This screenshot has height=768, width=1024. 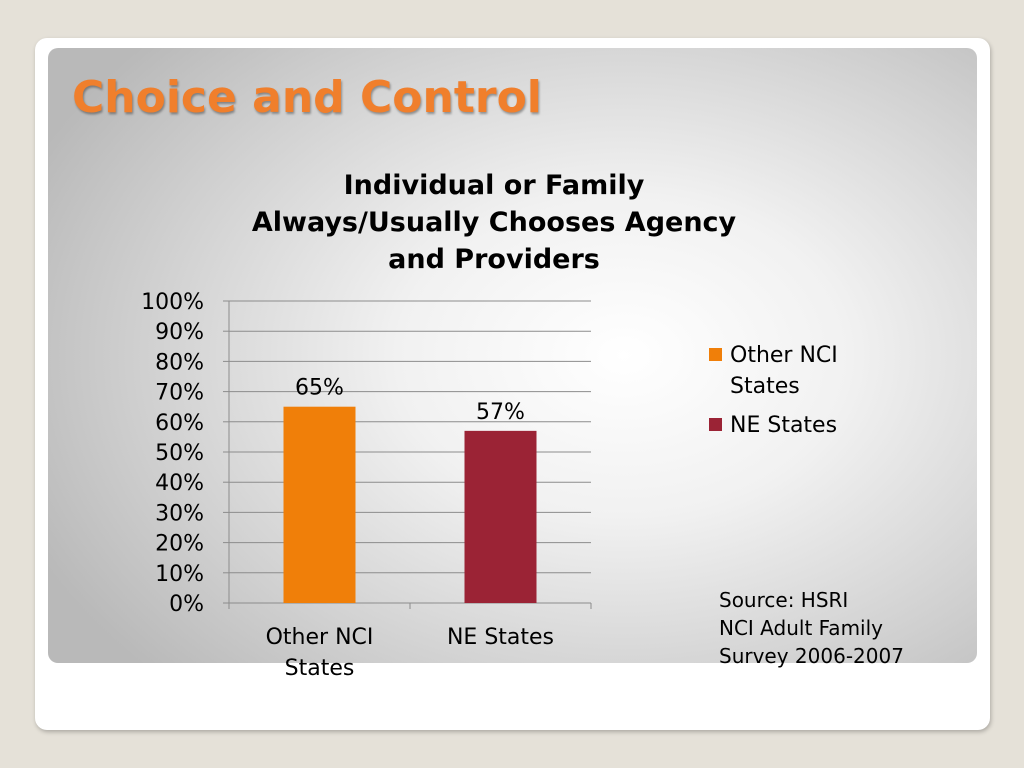 What do you see at coordinates (179, 393) in the screenshot?
I see `y-tick-label: 70%` at bounding box center [179, 393].